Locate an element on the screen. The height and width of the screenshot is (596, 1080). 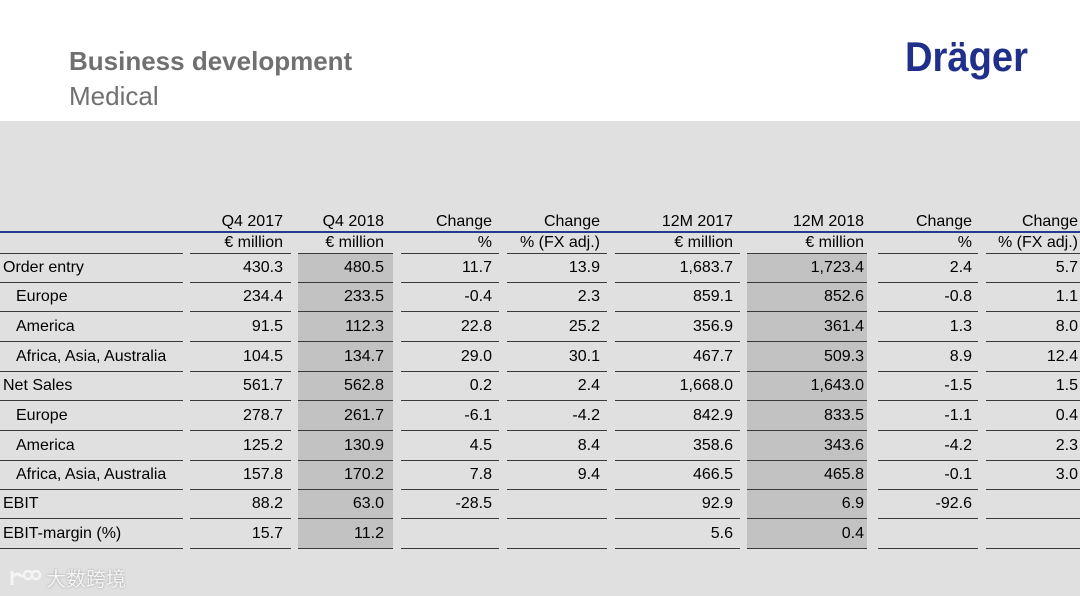
table-cell: 233.5 is located at coordinates (363, 296).